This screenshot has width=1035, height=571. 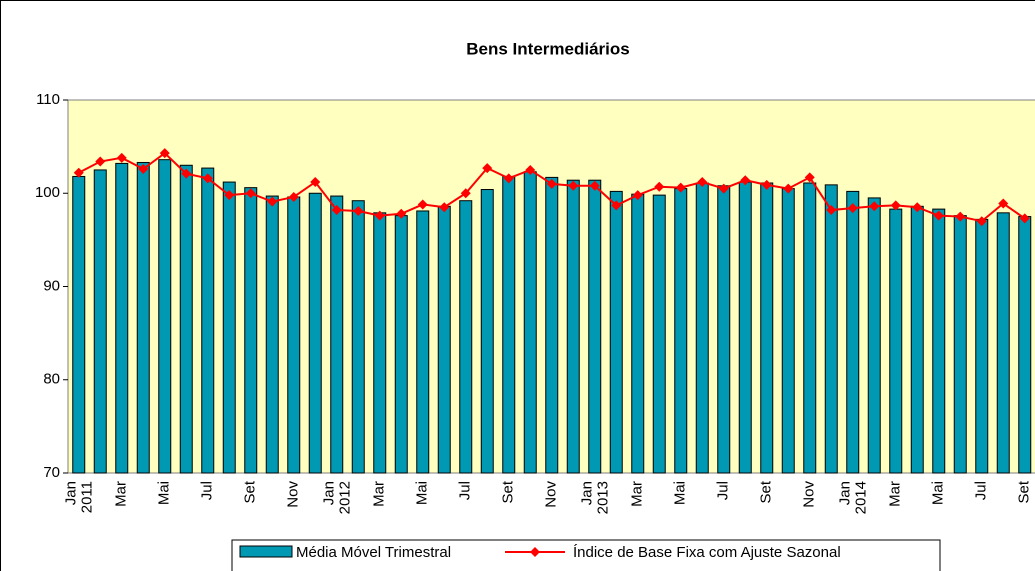 I want to click on legend-label: Índice de Base Fixa com Ajuste Sazonal, so click(x=707, y=552).